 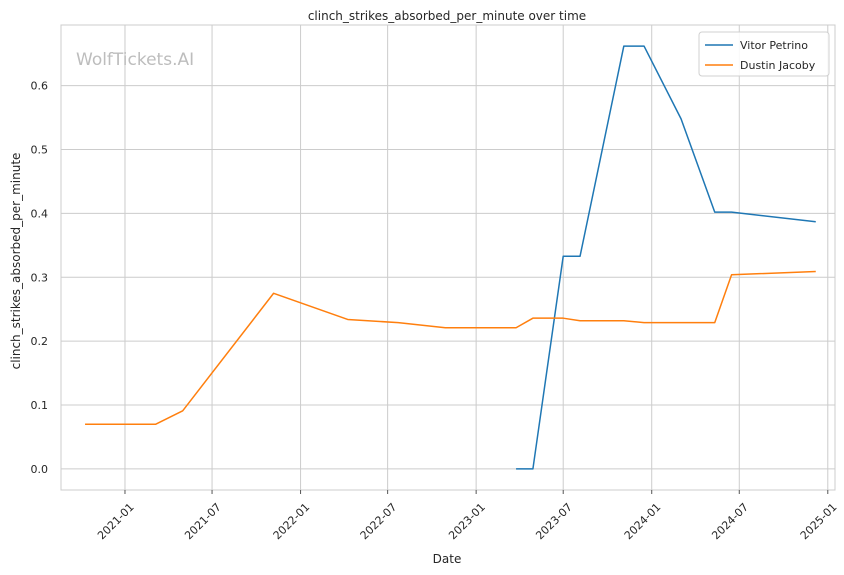 What do you see at coordinates (40, 469) in the screenshot?
I see `y-tick-label: 0.0` at bounding box center [40, 469].